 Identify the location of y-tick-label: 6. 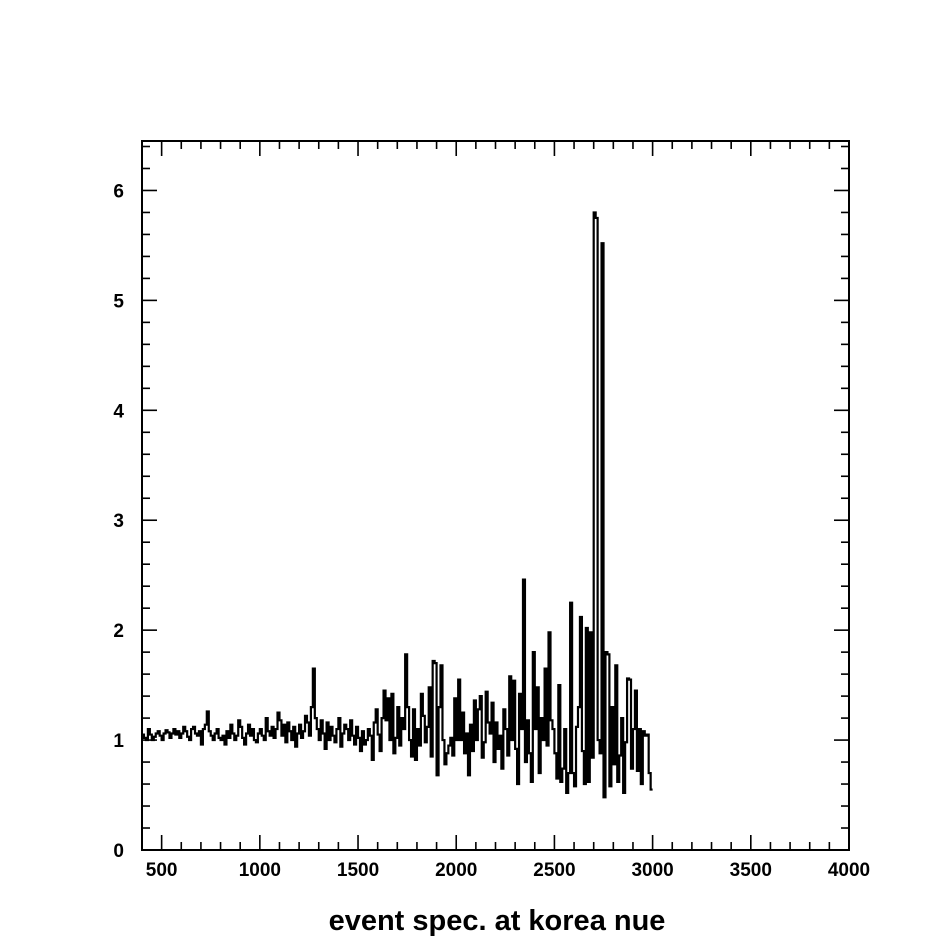
(118, 191).